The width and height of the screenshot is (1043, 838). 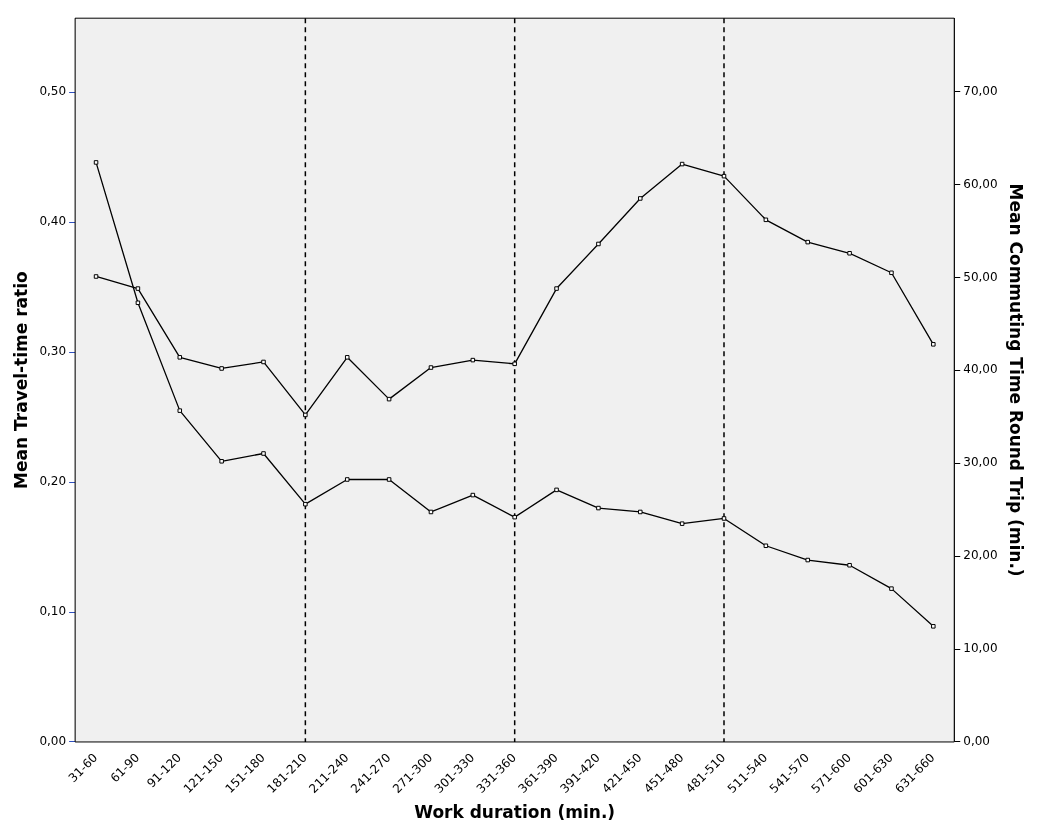 What do you see at coordinates (980, 369) in the screenshot?
I see `y2-tick-label: 40,00` at bounding box center [980, 369].